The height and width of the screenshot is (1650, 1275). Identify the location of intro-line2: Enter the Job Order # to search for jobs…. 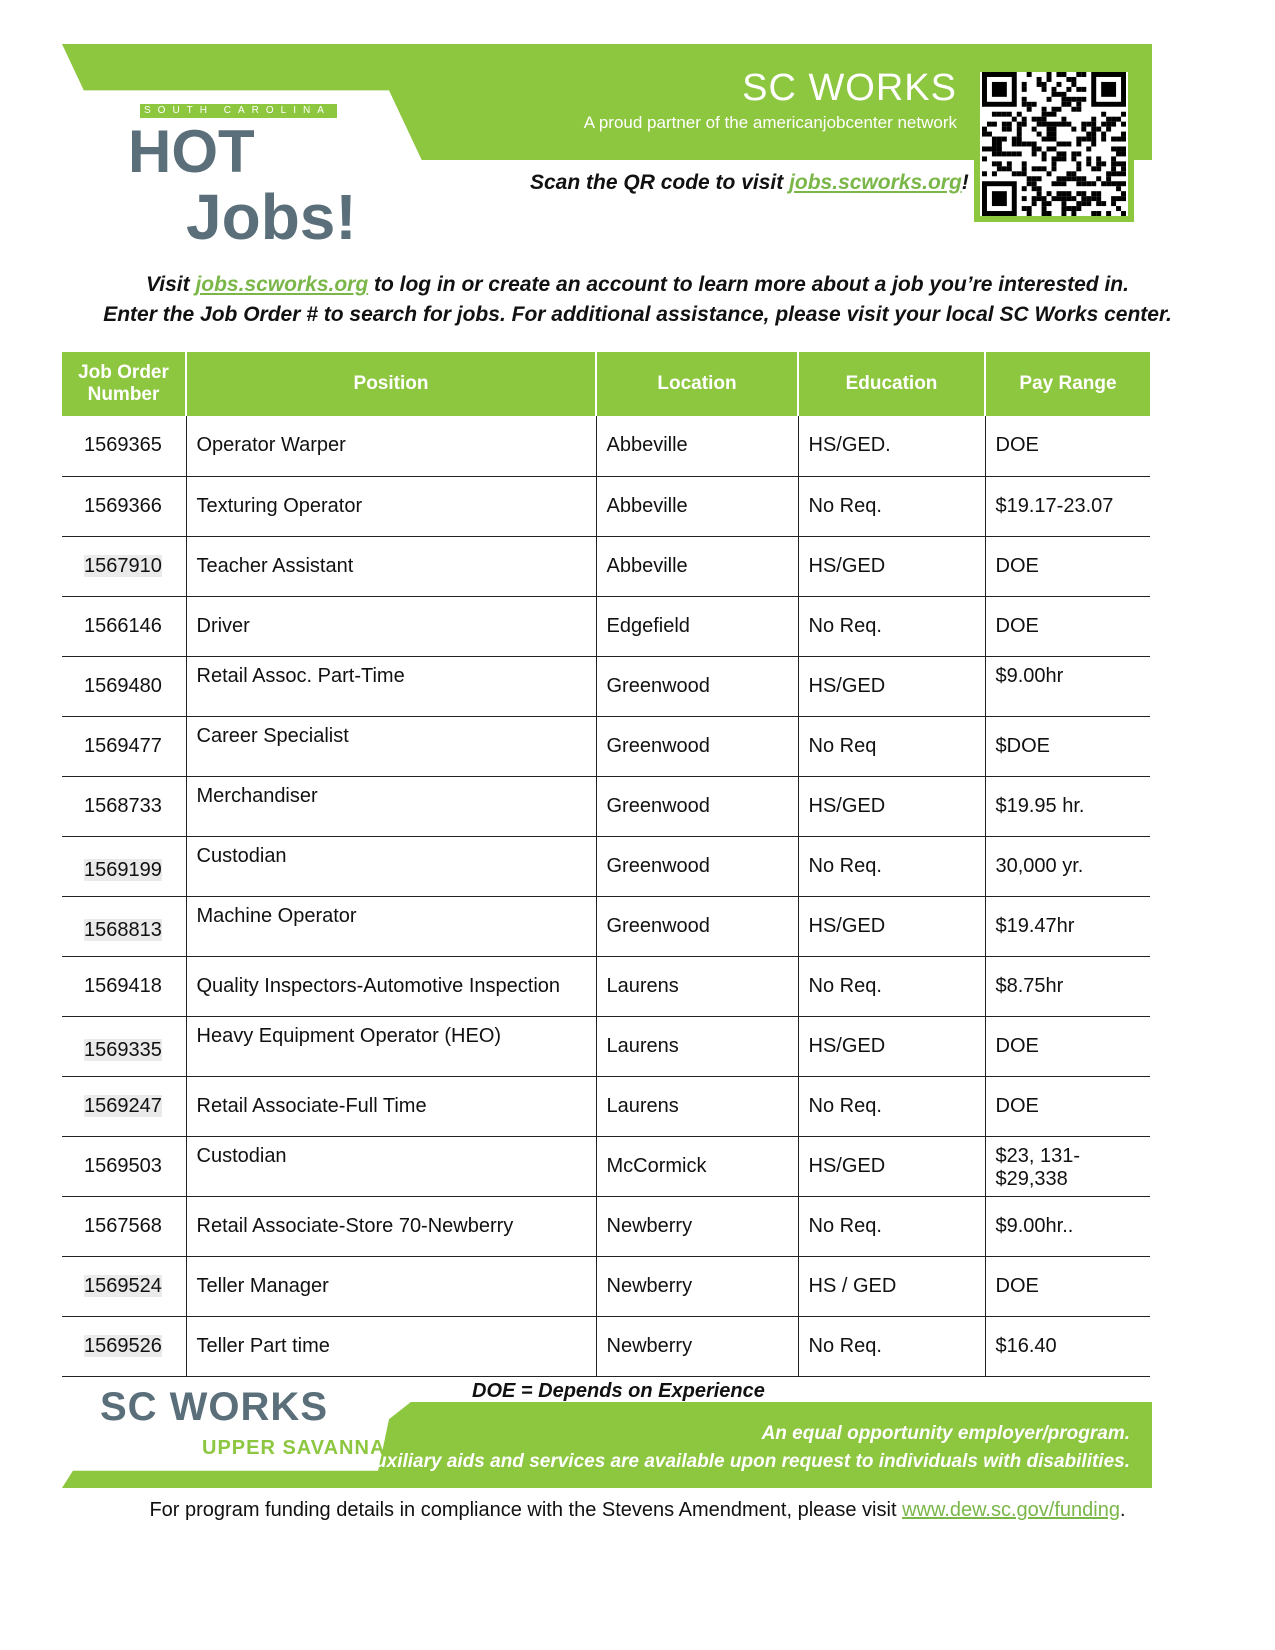
(637, 314).